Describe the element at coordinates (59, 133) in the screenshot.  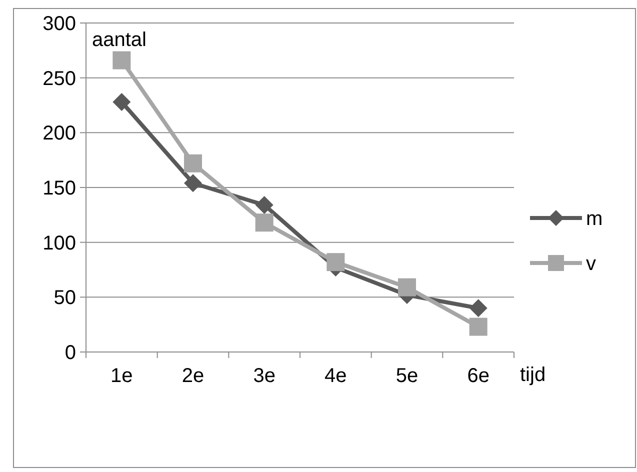
I see `y-tick-label: 200` at that location.